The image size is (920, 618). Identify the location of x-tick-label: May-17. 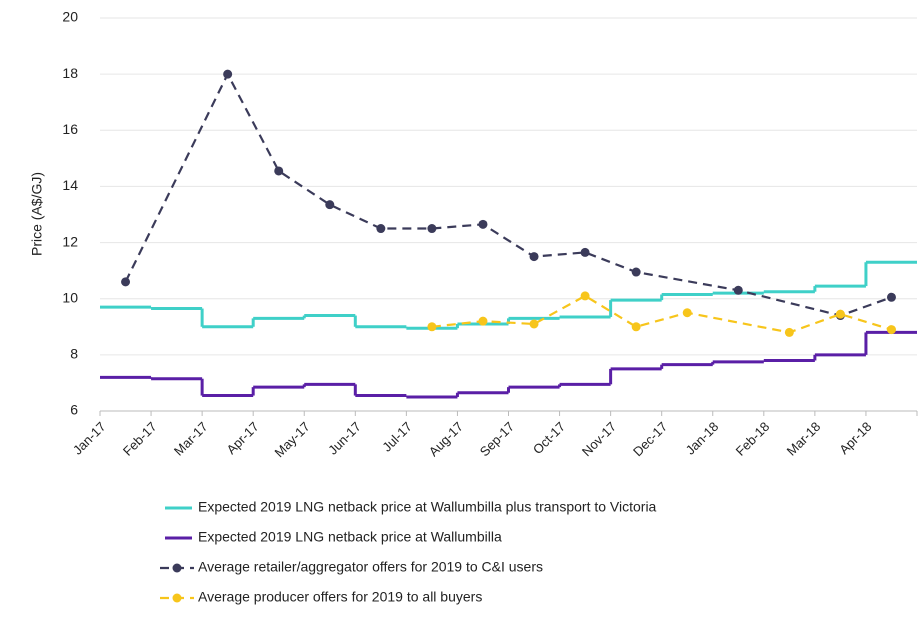
(292, 439).